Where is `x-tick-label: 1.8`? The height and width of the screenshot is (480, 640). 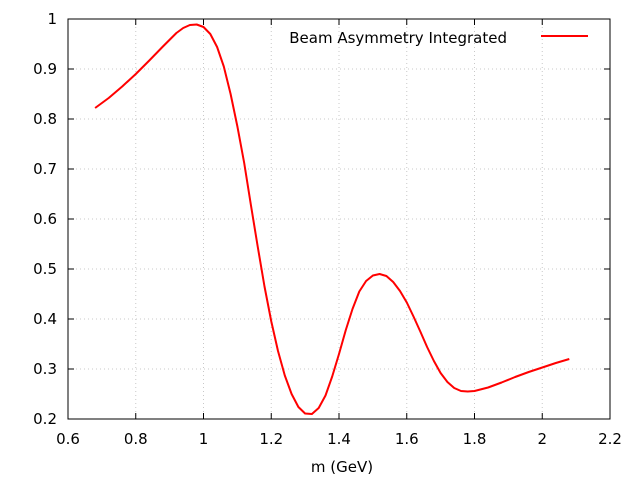 x-tick-label: 1.8 is located at coordinates (475, 439).